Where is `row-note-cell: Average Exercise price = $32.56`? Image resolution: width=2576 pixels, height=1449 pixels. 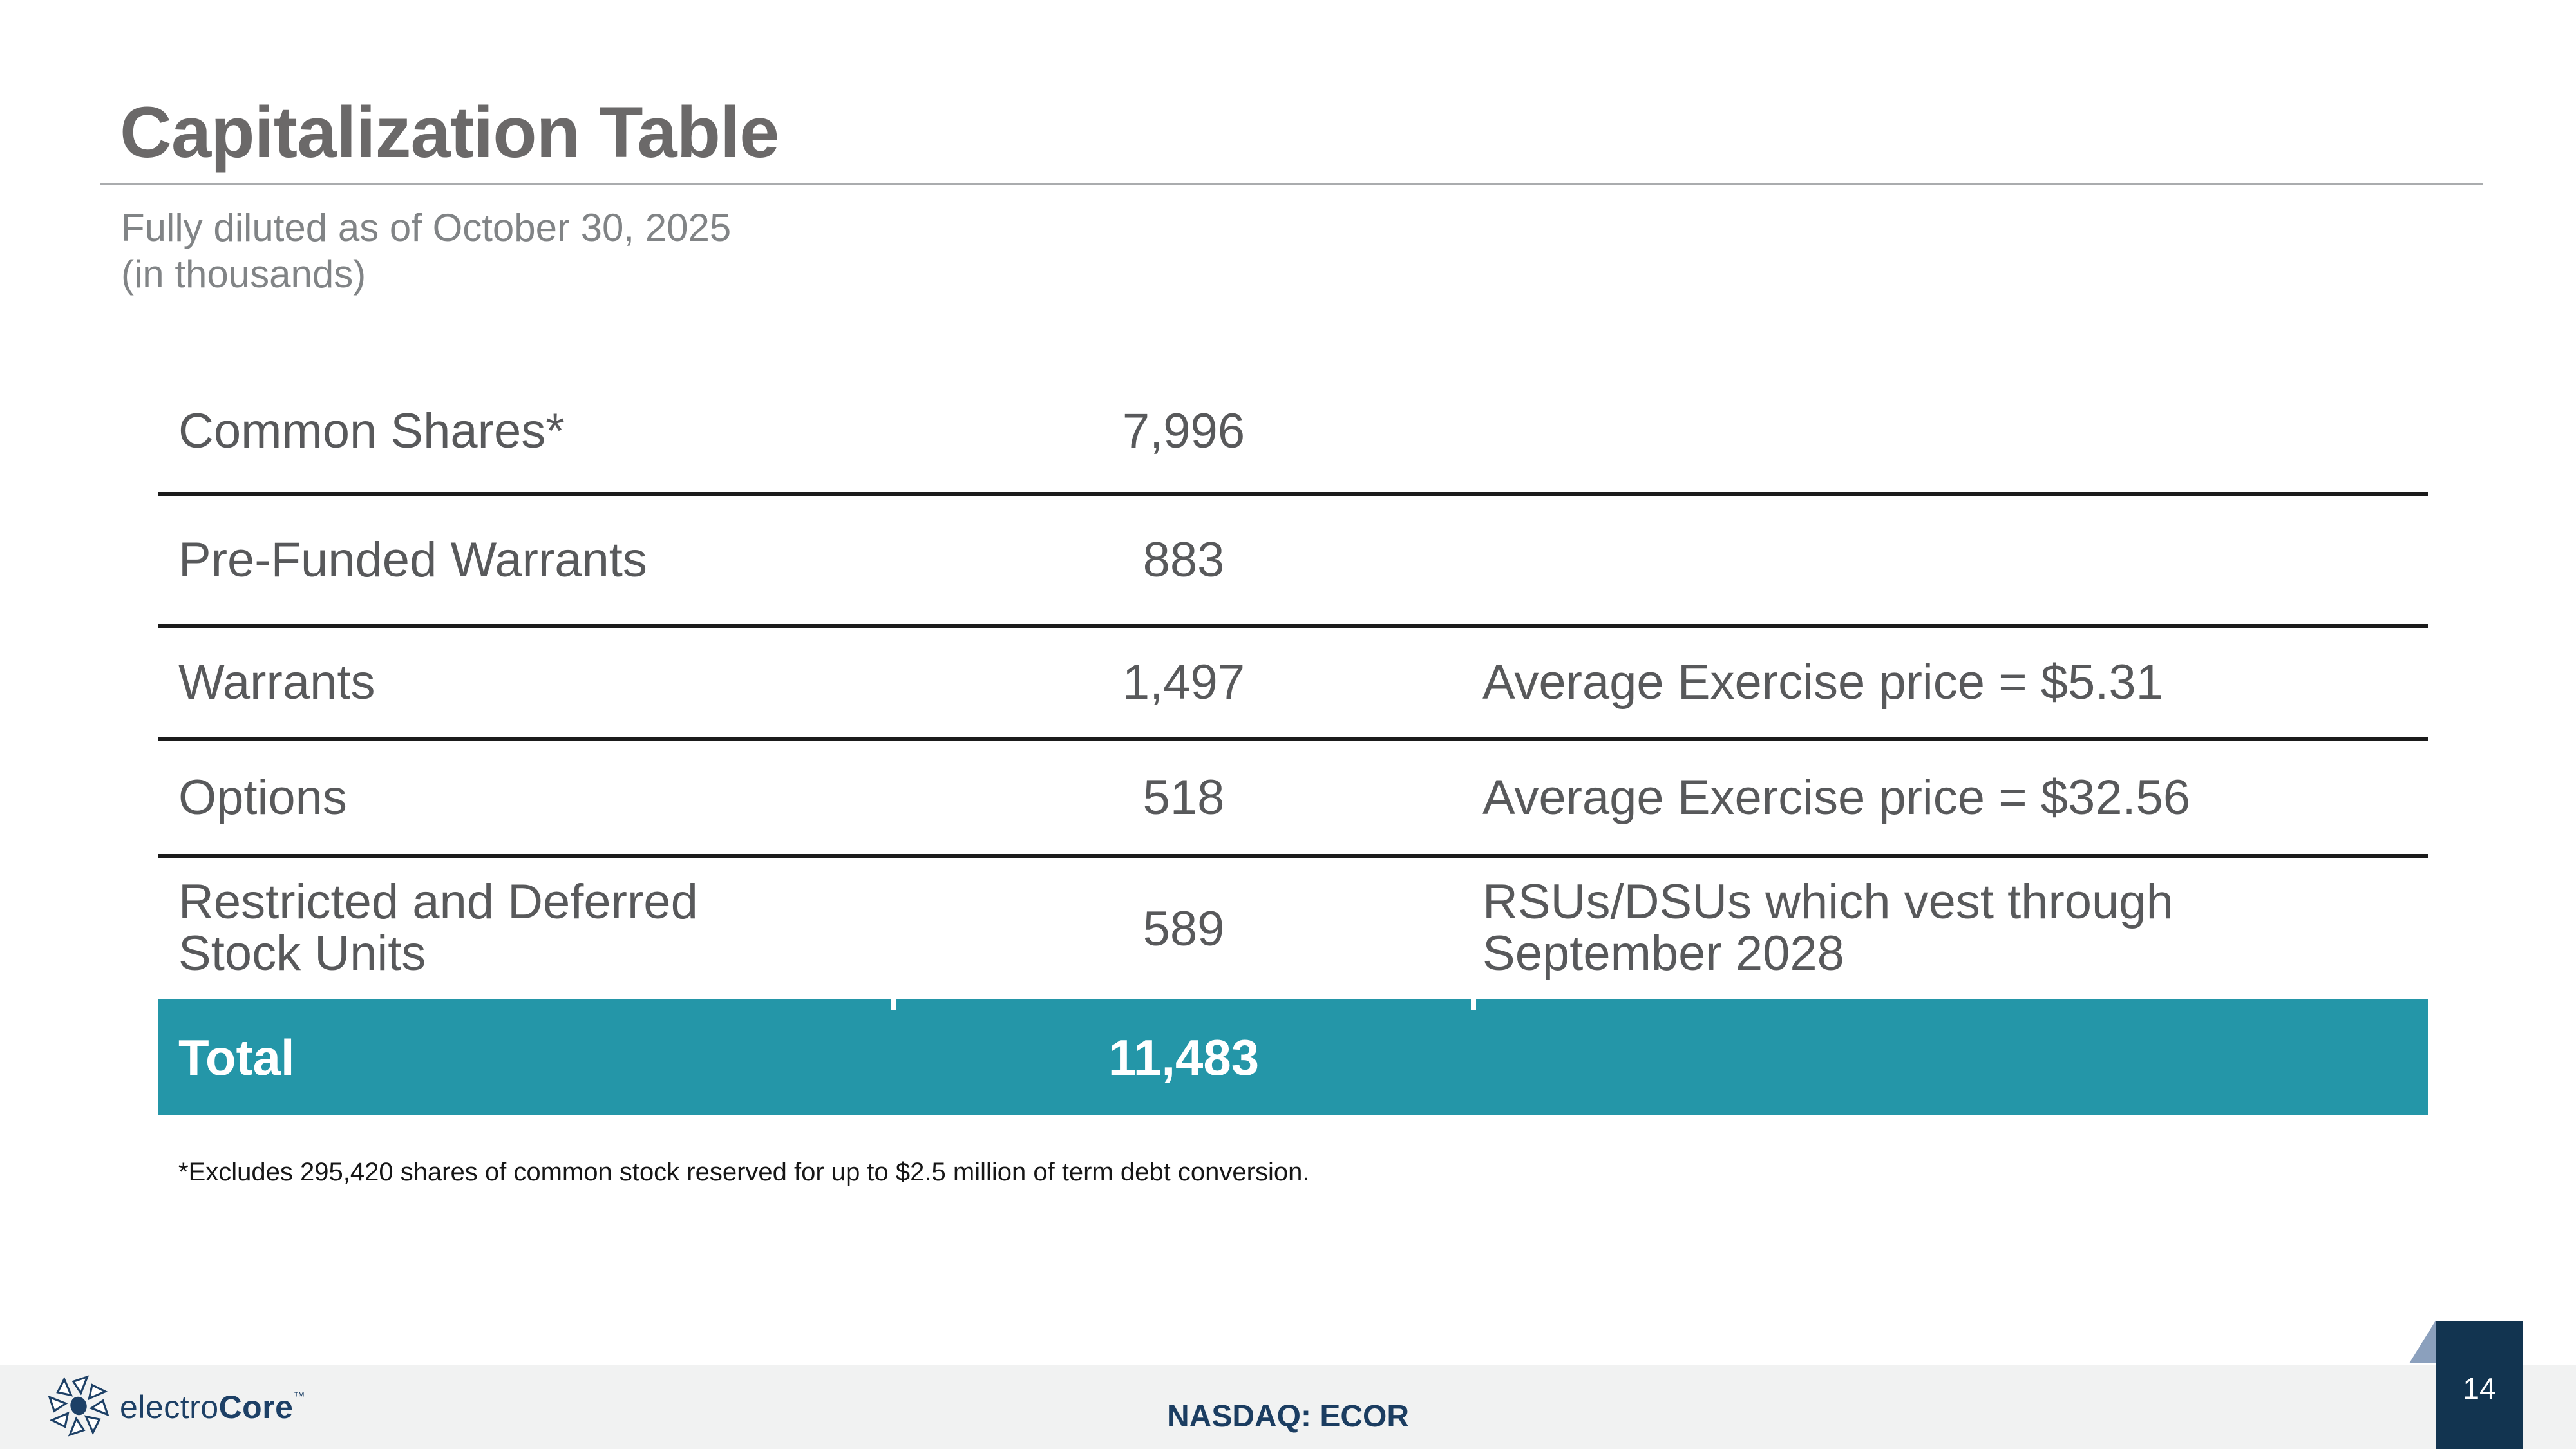 row-note-cell: Average Exercise price = $32.56 is located at coordinates (1950, 798).